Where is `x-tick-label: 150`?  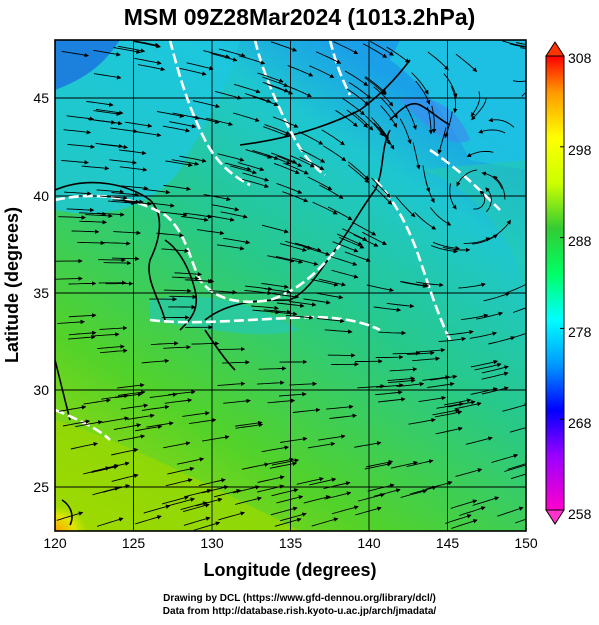 x-tick-label: 150 is located at coordinates (526, 543).